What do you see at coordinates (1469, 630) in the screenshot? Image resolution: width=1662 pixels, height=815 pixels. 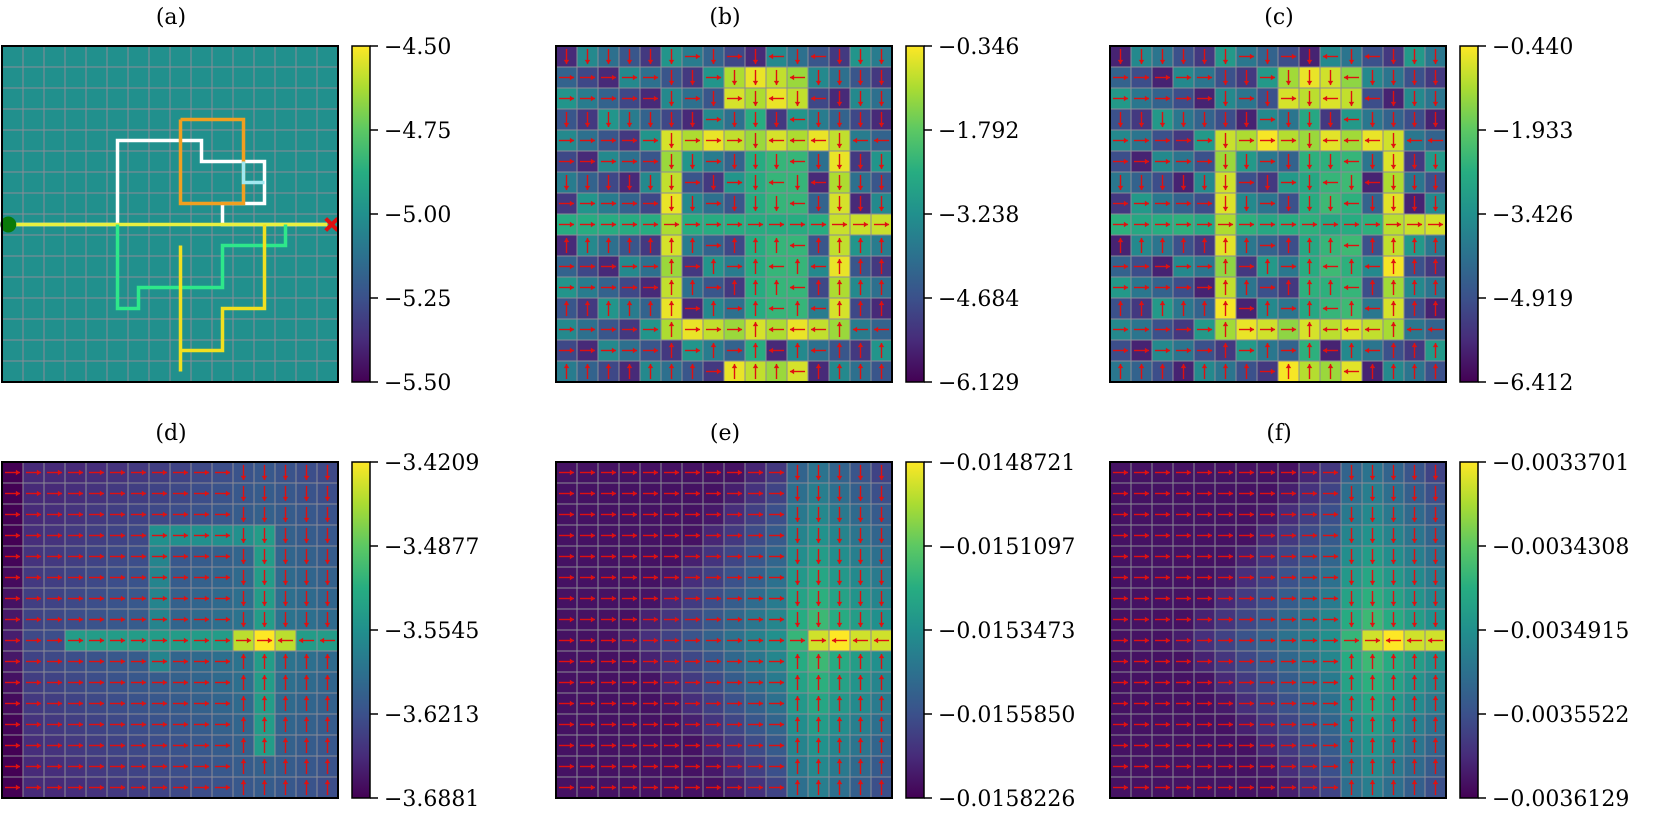 I see `colorbar` at bounding box center [1469, 630].